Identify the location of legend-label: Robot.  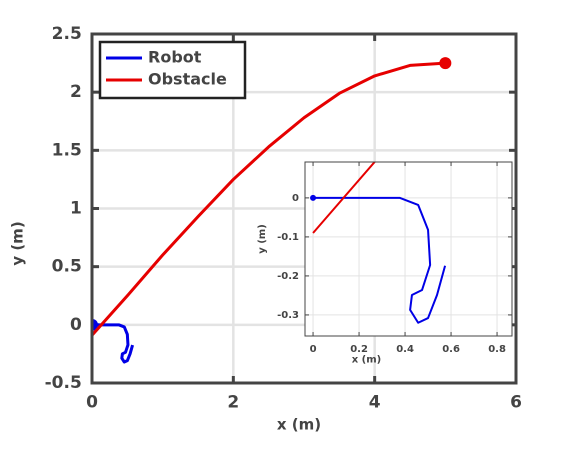
(175, 57).